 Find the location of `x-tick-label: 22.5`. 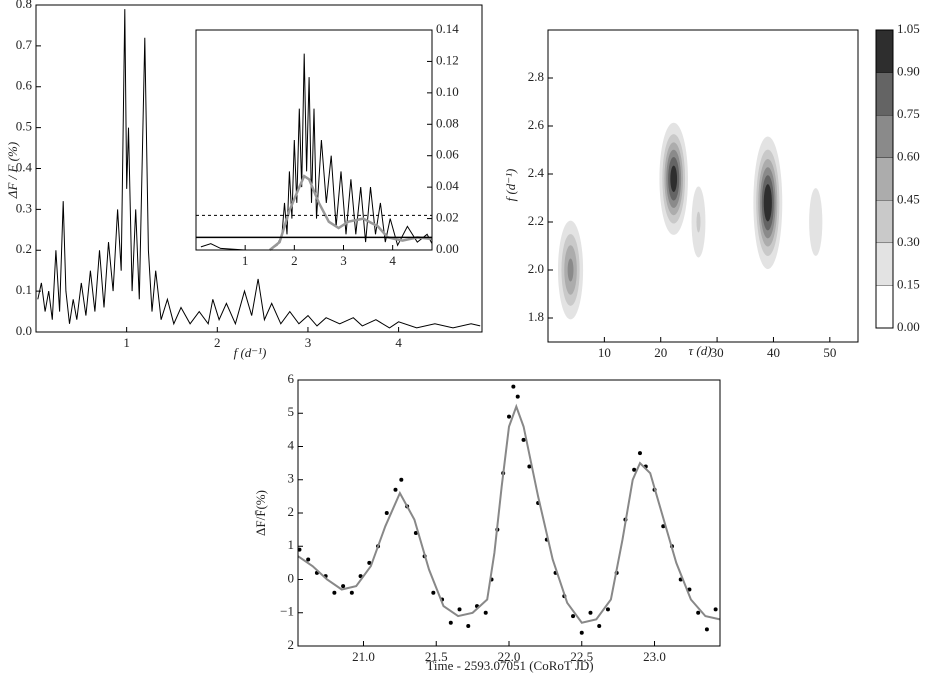

x-tick-label: 22.5 is located at coordinates (581, 656).